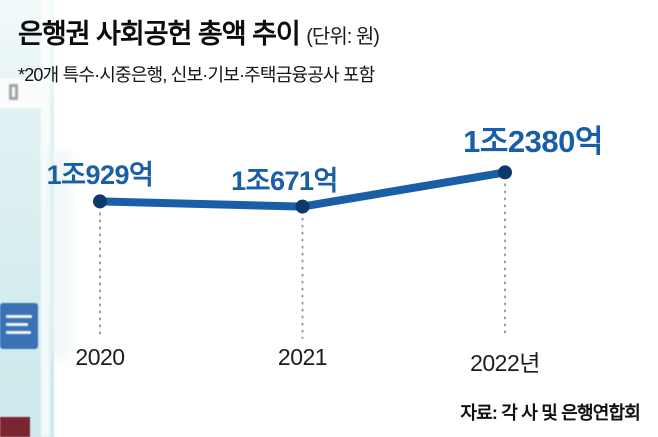  Describe the element at coordinates (505, 363) in the screenshot. I see `x-tick-label-2022: 2022년` at that location.